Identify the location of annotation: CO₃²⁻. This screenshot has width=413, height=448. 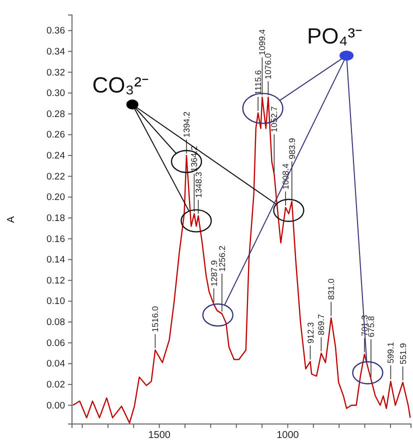
(120, 85).